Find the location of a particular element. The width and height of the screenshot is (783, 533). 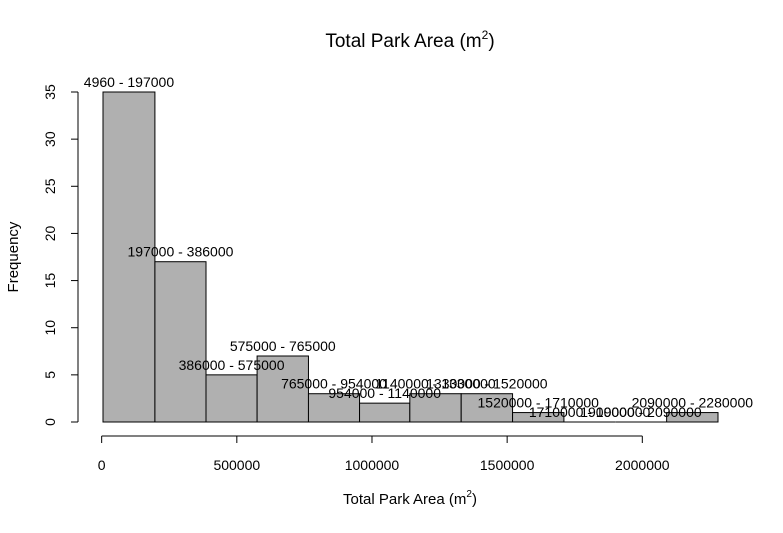

bin-label-3: 386000 - 575000 is located at coordinates (232, 365).